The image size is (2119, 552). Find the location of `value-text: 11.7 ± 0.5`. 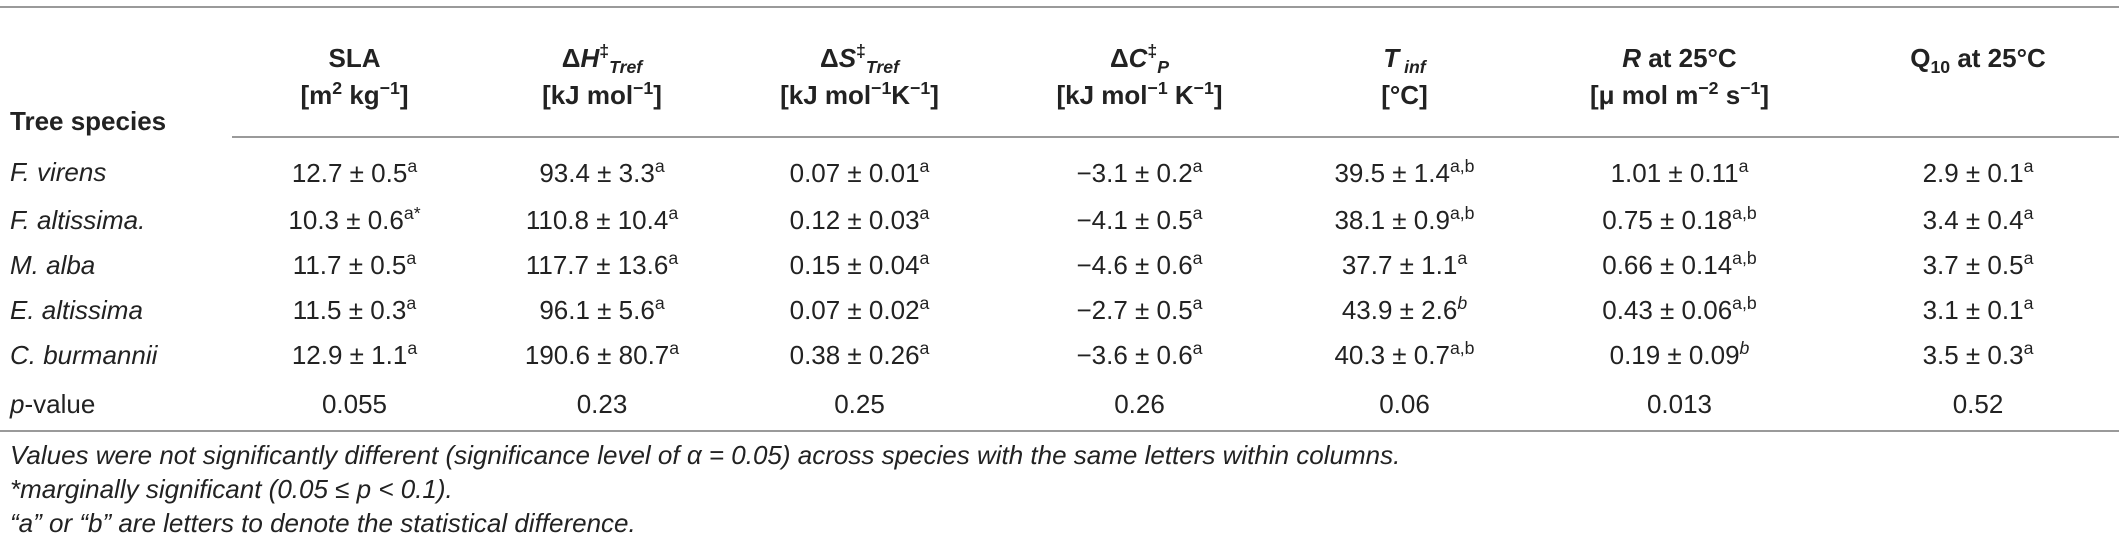

value-text: 11.7 ± 0.5 is located at coordinates (349, 265).